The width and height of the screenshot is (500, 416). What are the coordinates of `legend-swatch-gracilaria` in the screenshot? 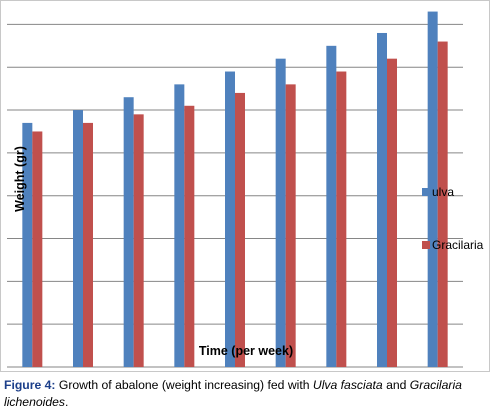 It's located at (426, 245).